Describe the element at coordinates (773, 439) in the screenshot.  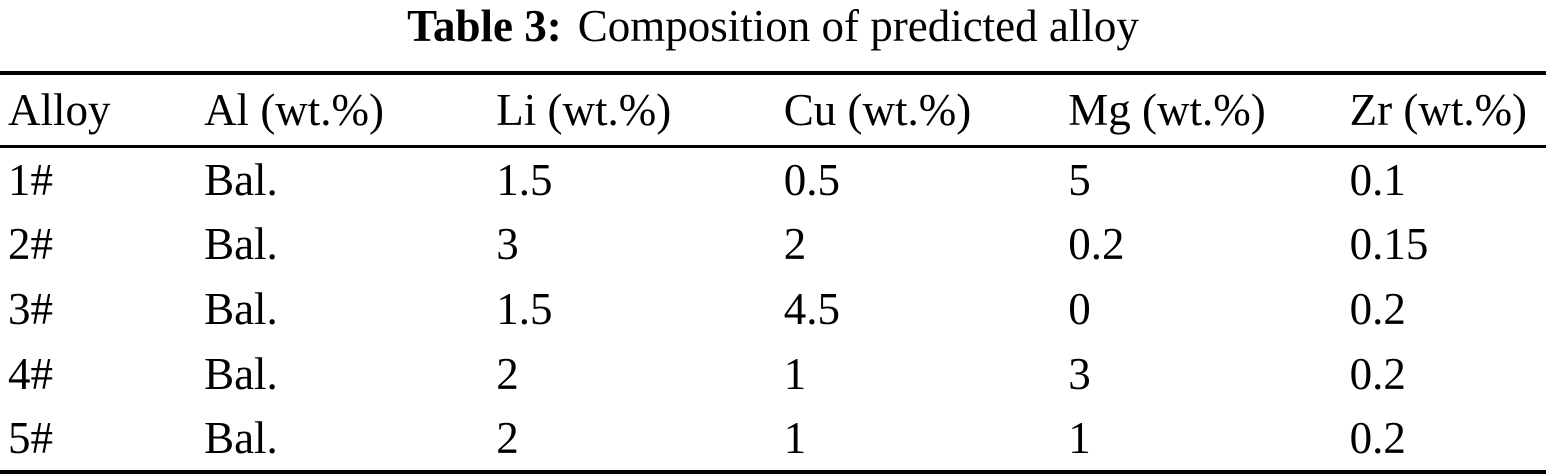
I see `table-row: 5# Bal. 2 1 1 0.2` at that location.